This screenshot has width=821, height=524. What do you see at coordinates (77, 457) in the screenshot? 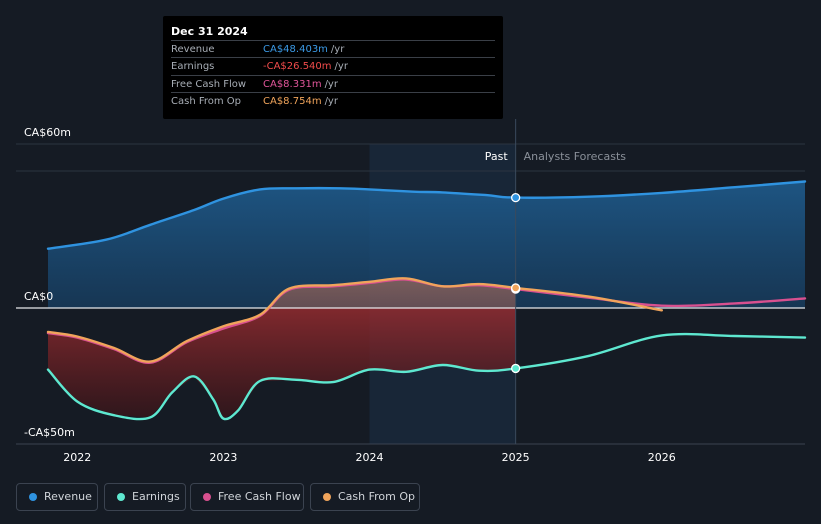
I see `x-tick-label: 2022` at bounding box center [77, 457].